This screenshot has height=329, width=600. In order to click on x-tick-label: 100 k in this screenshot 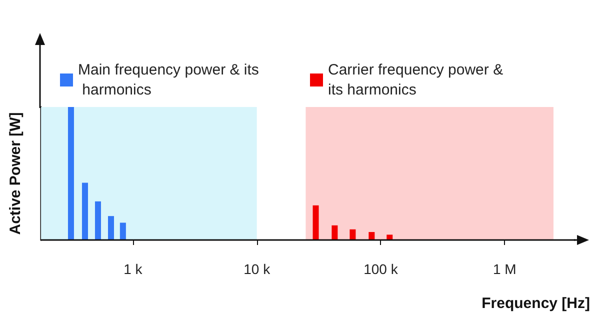, I will do `click(381, 269)`.